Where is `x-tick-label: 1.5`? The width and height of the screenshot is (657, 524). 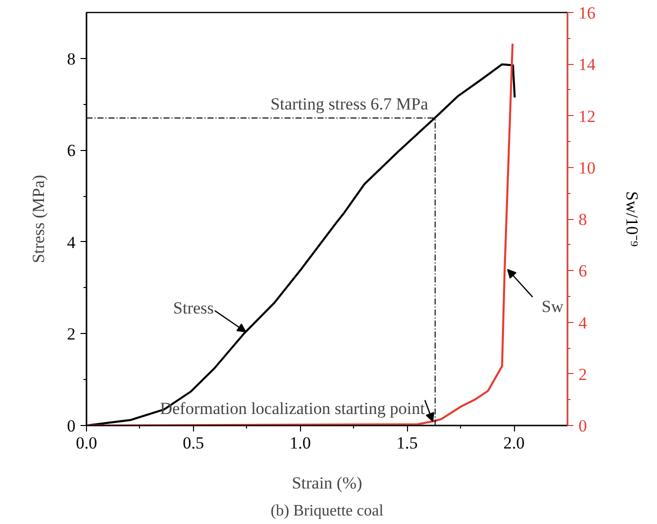 x-tick-label: 1.5 is located at coordinates (407, 443).